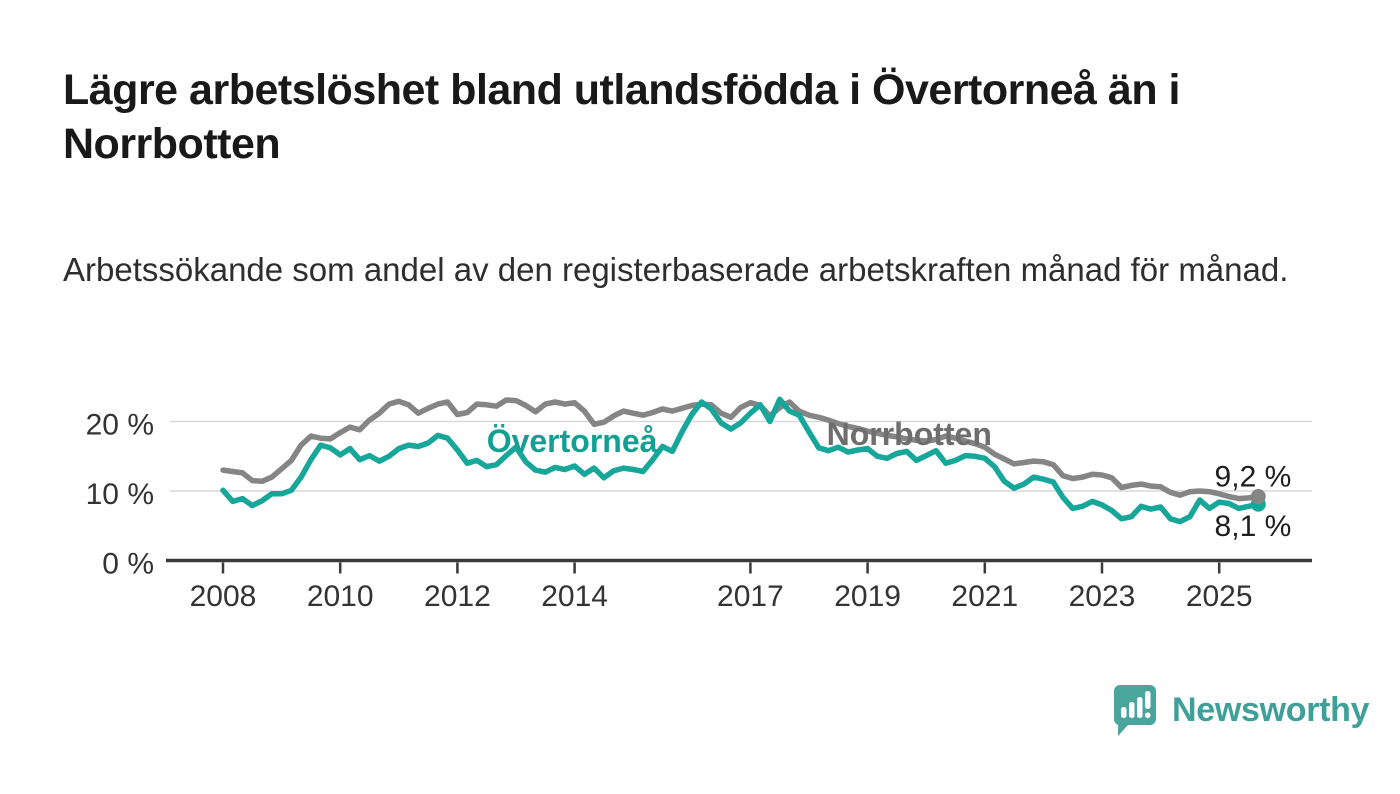 The width and height of the screenshot is (1400, 794). What do you see at coordinates (1102, 596) in the screenshot?
I see `x-axis-tick-label-2023: 2023` at bounding box center [1102, 596].